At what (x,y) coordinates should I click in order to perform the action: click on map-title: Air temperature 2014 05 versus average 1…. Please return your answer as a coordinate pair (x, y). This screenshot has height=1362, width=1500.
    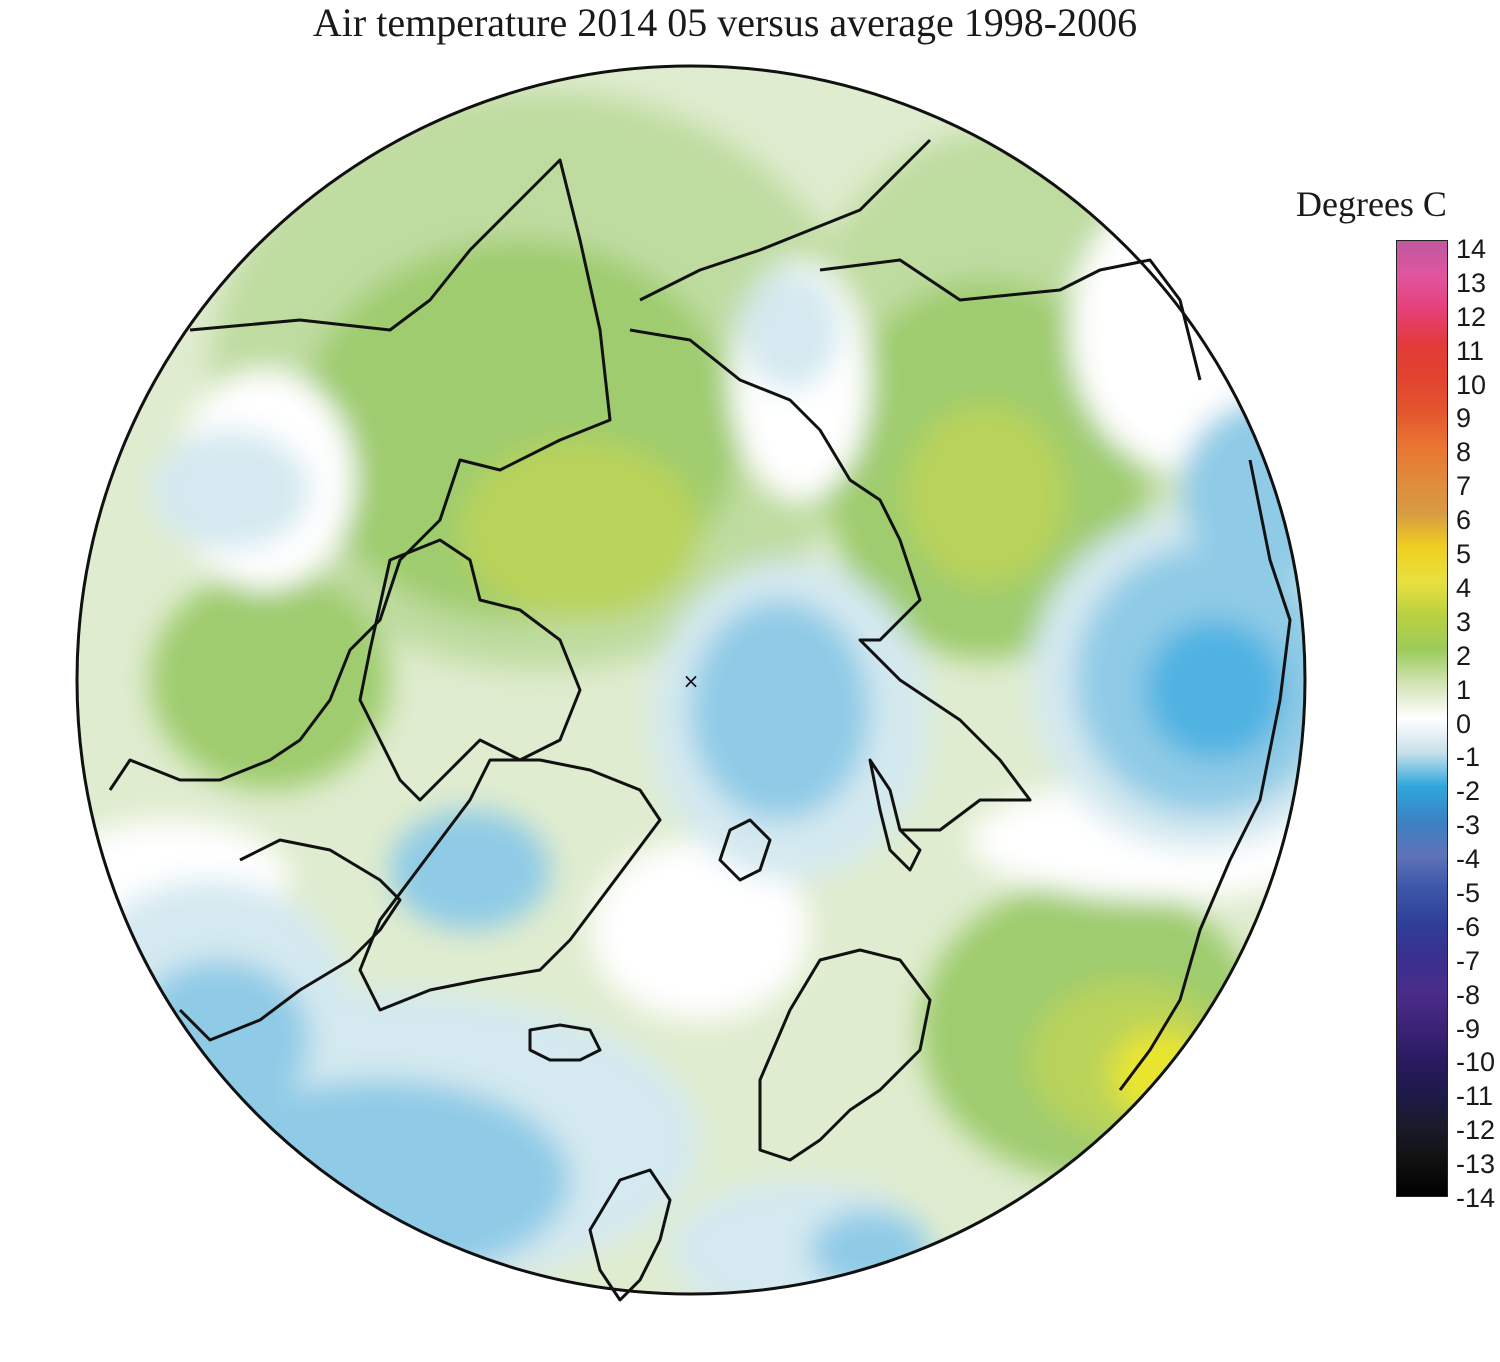
    Looking at the image, I should click on (725, 22).